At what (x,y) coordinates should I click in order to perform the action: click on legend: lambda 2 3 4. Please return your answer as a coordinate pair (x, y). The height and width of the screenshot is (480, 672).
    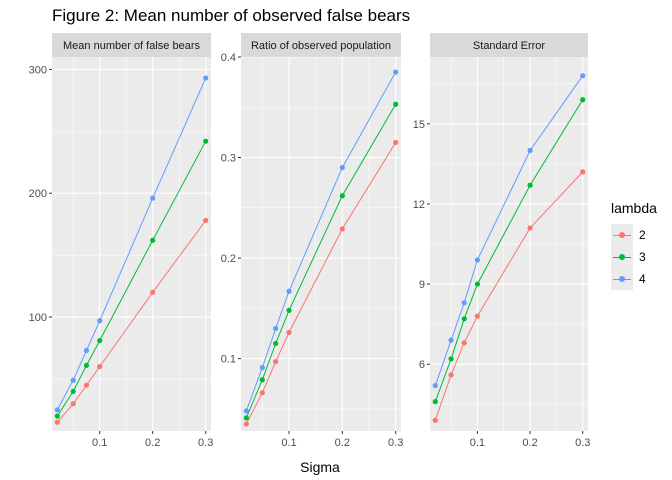
    Looking at the image, I should click on (634, 245).